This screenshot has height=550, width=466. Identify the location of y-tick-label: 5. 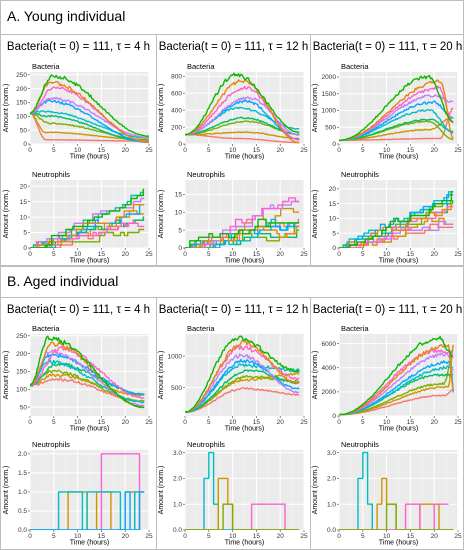
(25, 233).